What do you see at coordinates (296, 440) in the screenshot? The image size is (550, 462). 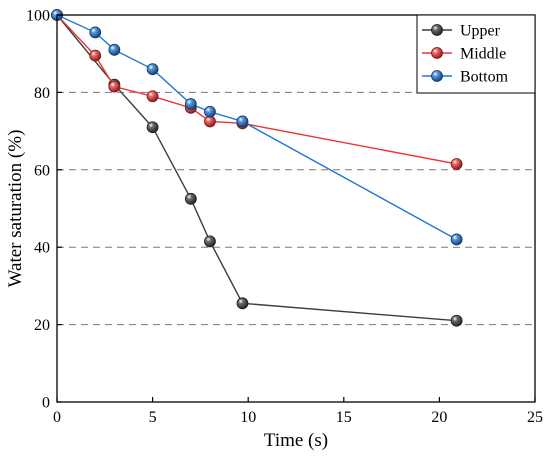 I see `x-axis-title: Time (s)` at bounding box center [296, 440].